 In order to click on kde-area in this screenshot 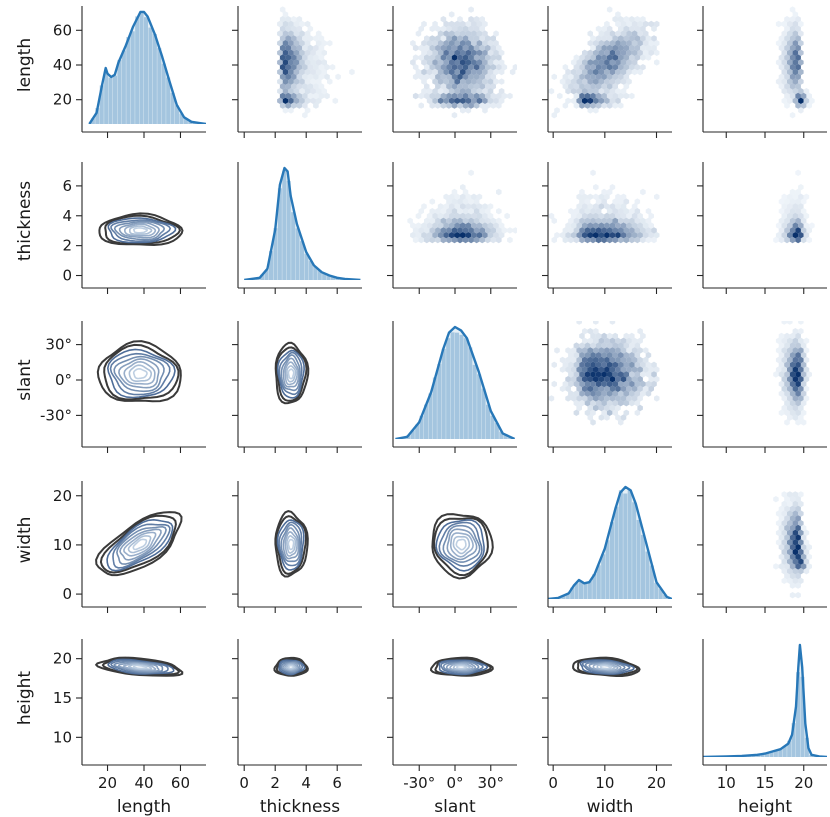, I will do `click(765, 701)`.